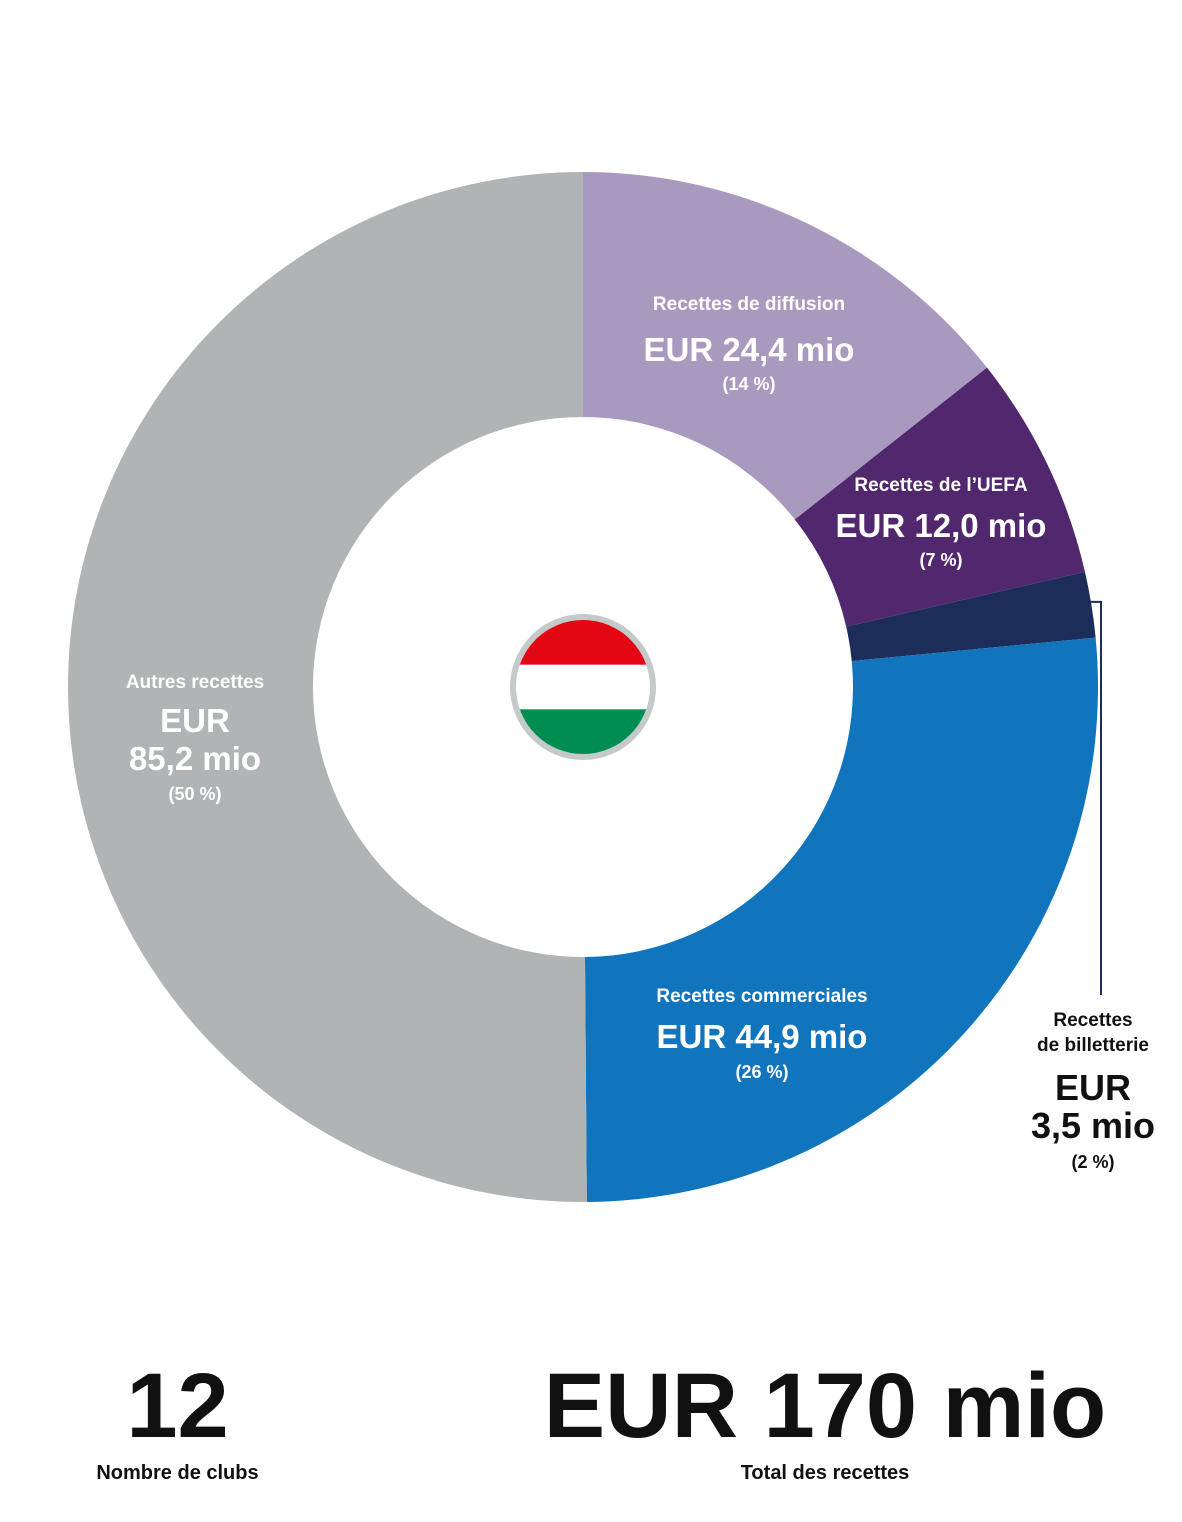  What do you see at coordinates (195, 758) in the screenshot?
I see `segment-amount-line: 85,2 mio` at bounding box center [195, 758].